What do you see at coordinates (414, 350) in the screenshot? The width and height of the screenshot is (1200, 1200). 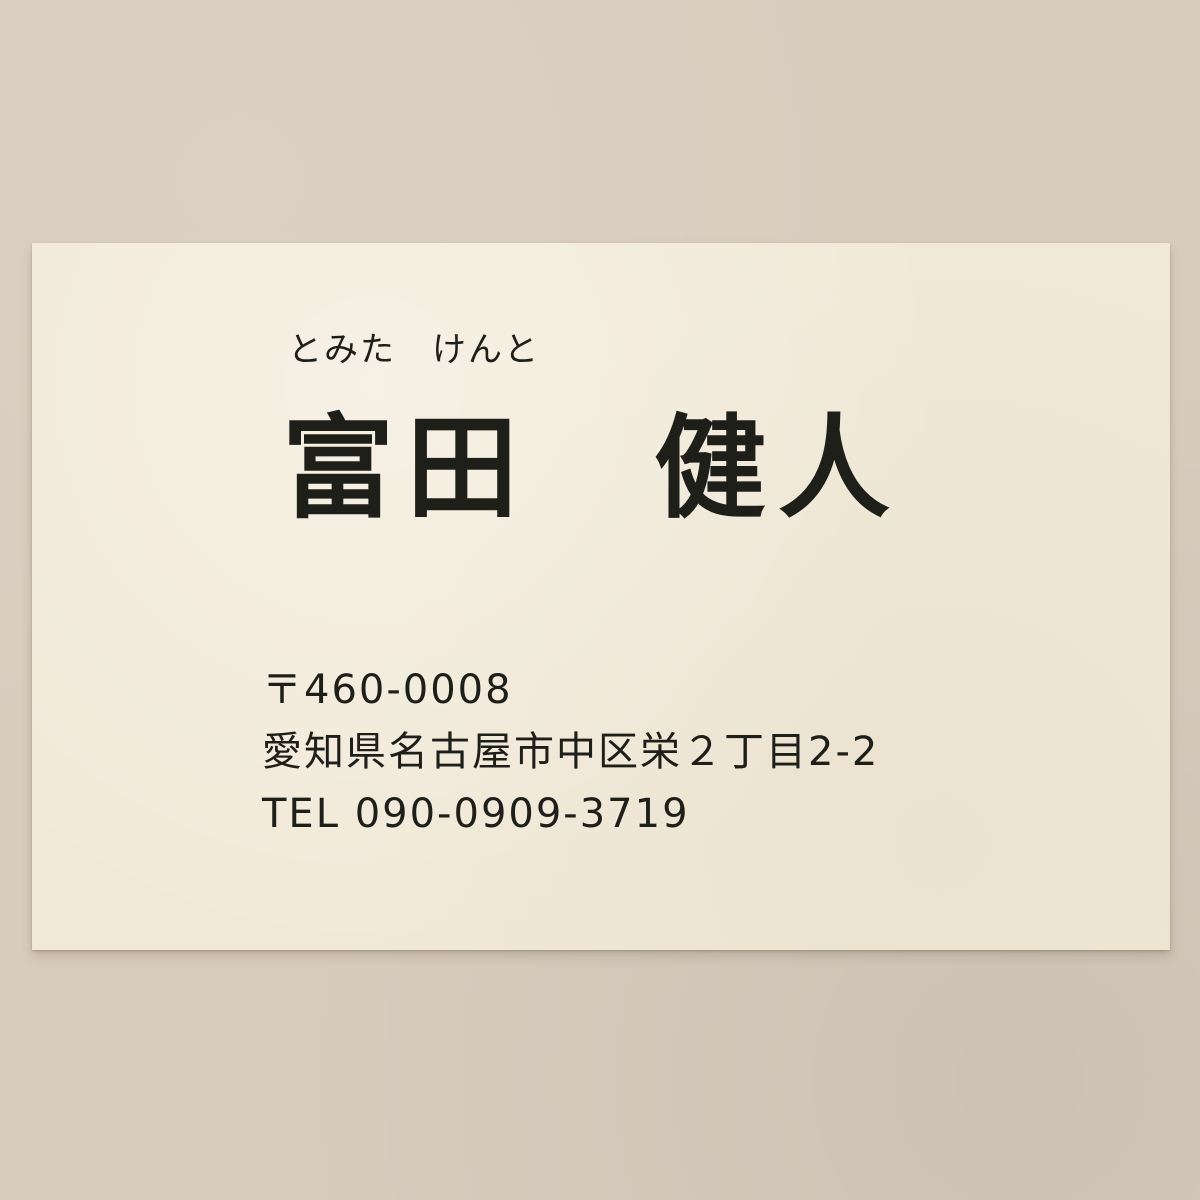 I see `name-furigana: とみた けんと` at bounding box center [414, 350].